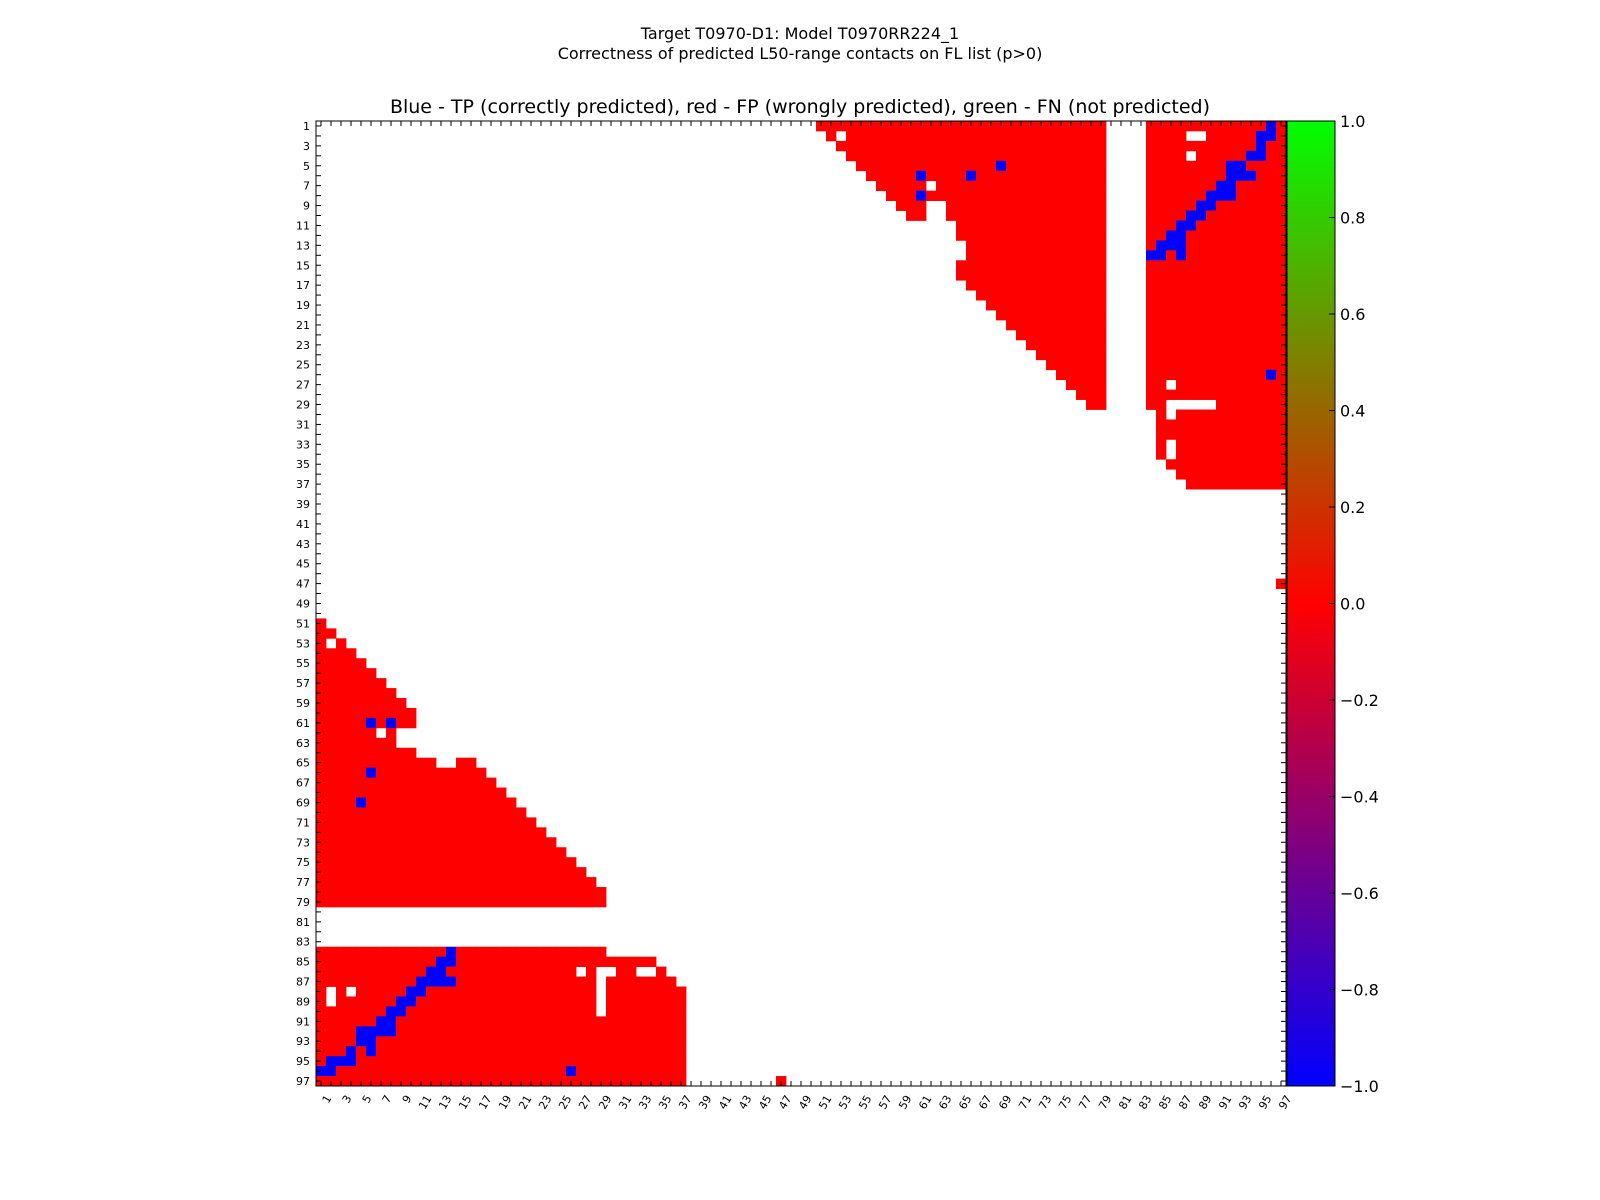 The image size is (1600, 1200). I want to click on y-tick-label: 15, so click(303, 265).